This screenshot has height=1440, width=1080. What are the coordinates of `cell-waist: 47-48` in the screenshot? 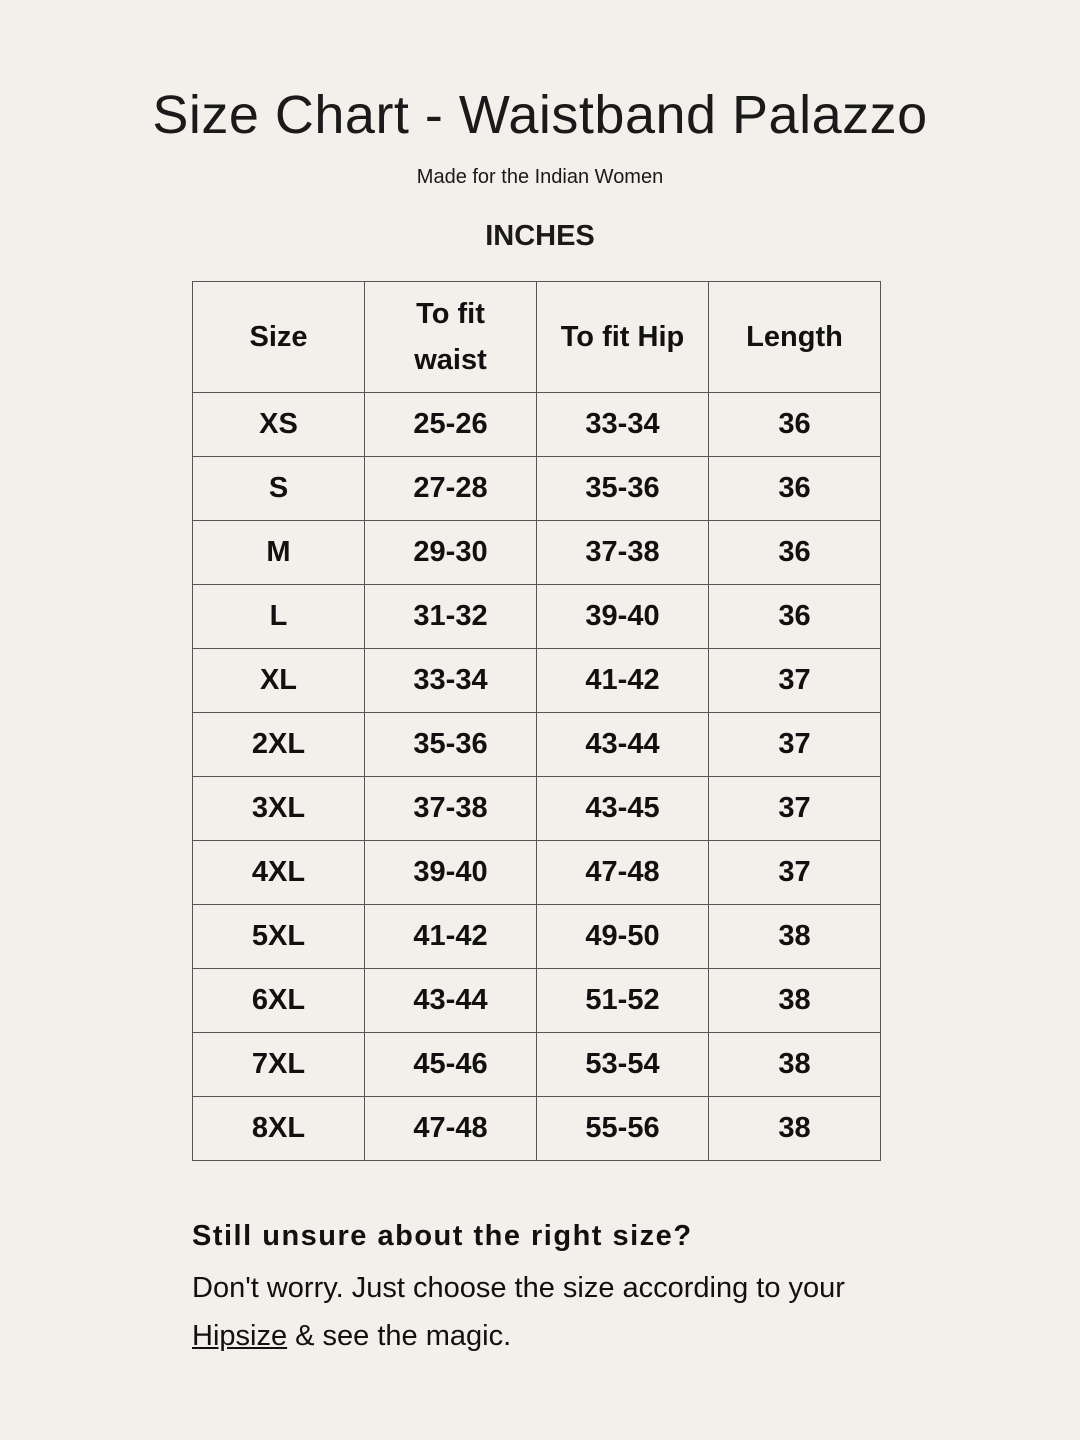 It's located at (450, 1128).